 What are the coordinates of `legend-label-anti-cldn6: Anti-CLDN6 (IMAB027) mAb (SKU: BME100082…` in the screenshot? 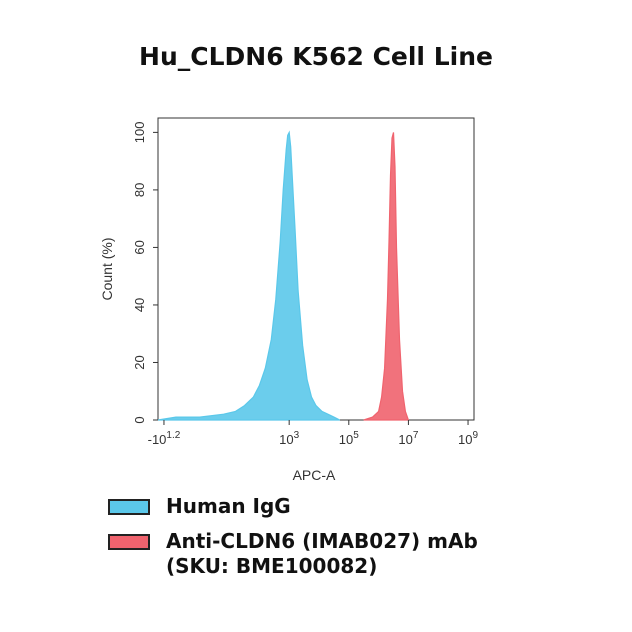 It's located at (322, 553).